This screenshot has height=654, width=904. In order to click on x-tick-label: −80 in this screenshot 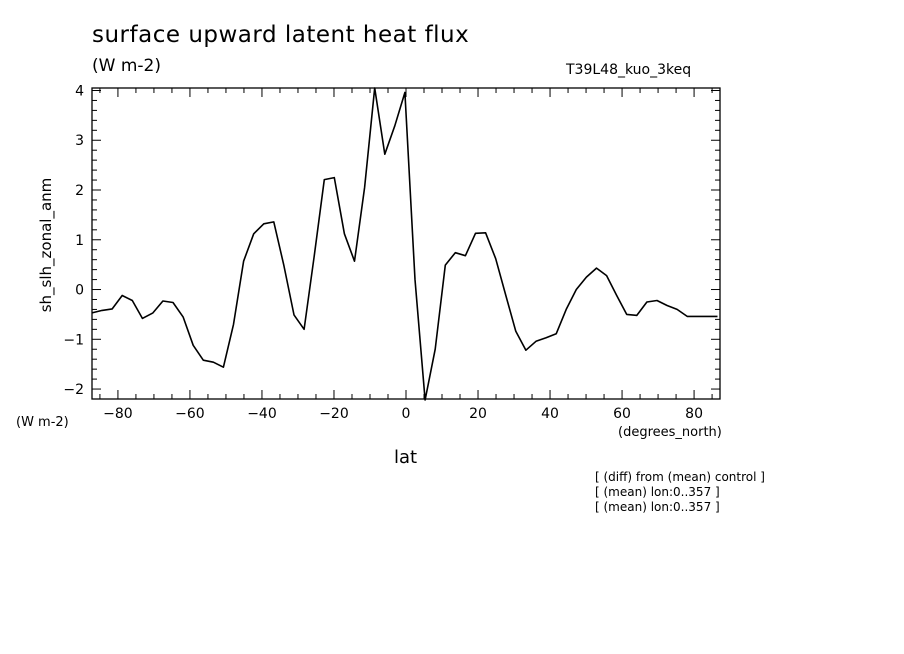, I will do `click(118, 414)`.